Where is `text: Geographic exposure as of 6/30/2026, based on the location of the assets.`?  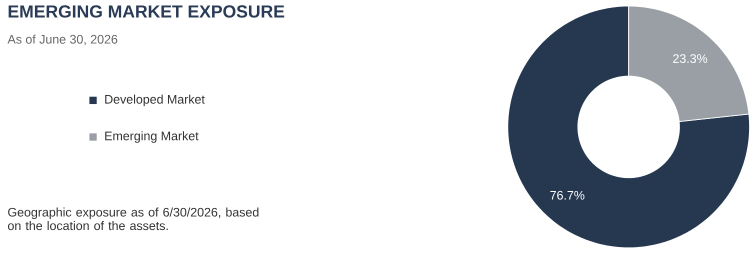
text: Geographic exposure as of 6/30/2026, based on the location of the assets. is located at coordinates (133, 219).